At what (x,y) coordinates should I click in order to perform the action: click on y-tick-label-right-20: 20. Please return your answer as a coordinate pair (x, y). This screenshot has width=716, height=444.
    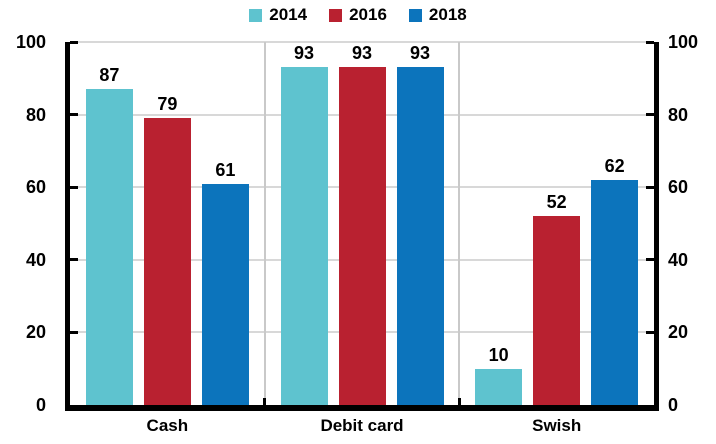
    Looking at the image, I should click on (678, 332).